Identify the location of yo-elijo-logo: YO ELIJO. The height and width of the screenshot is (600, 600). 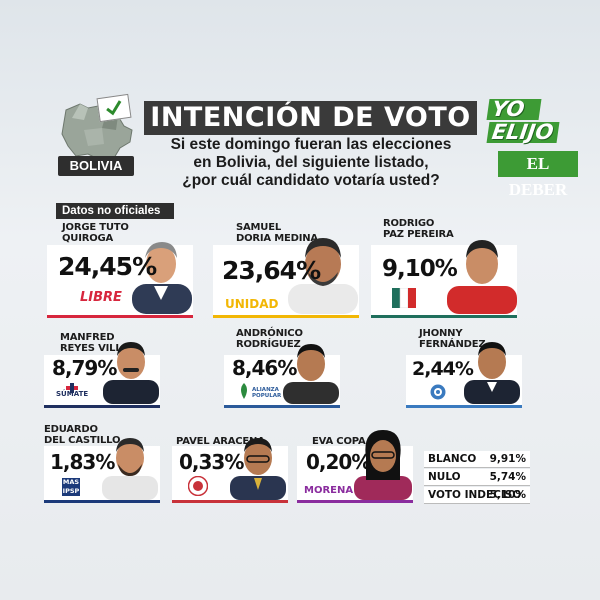
(526, 122).